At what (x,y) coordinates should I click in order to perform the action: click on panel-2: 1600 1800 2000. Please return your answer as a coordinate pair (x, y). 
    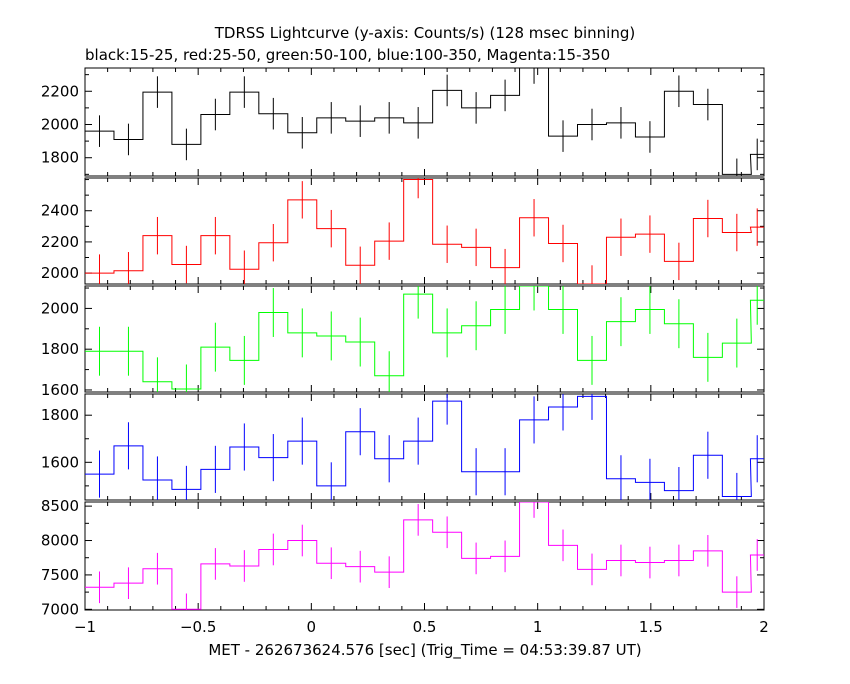
    Looking at the image, I should click on (403, 342).